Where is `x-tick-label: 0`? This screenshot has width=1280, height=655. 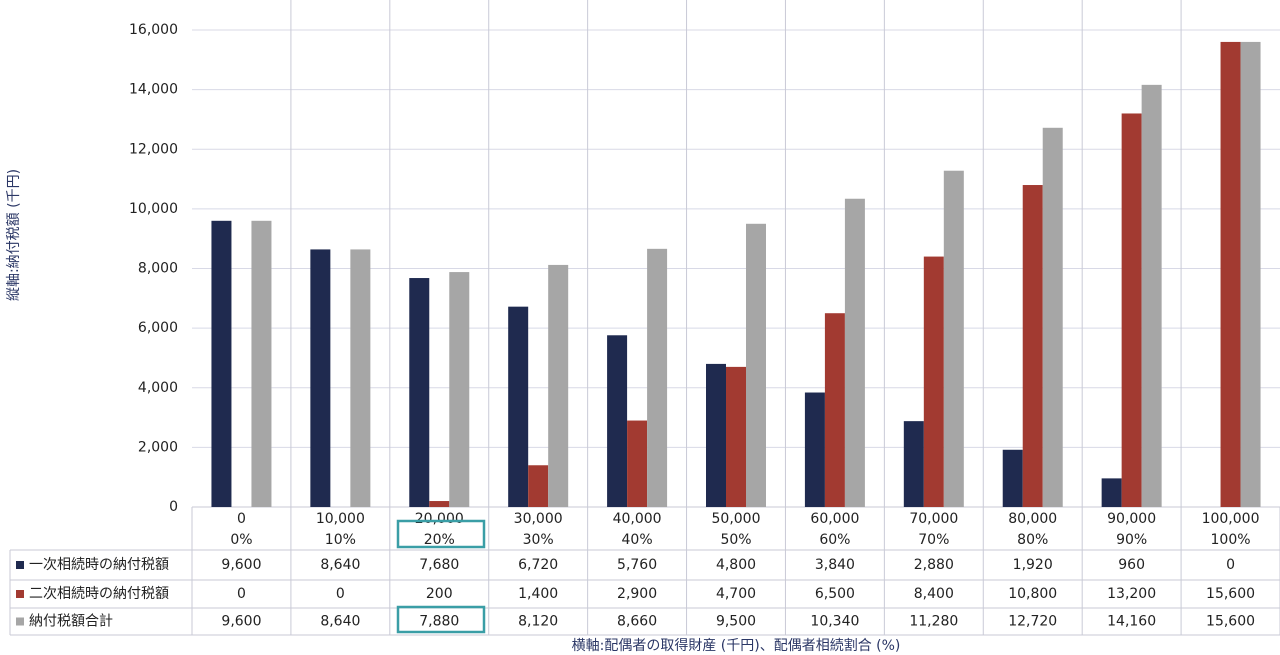
x-tick-label: 0 is located at coordinates (241, 519).